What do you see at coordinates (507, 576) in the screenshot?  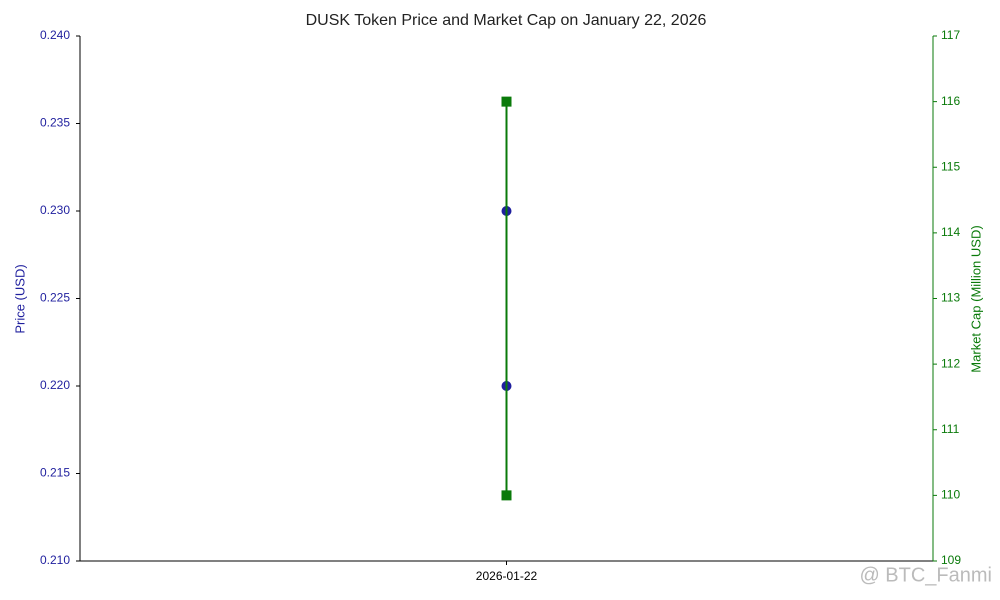 I see `x-tick-label: 2026-01-22` at bounding box center [507, 576].